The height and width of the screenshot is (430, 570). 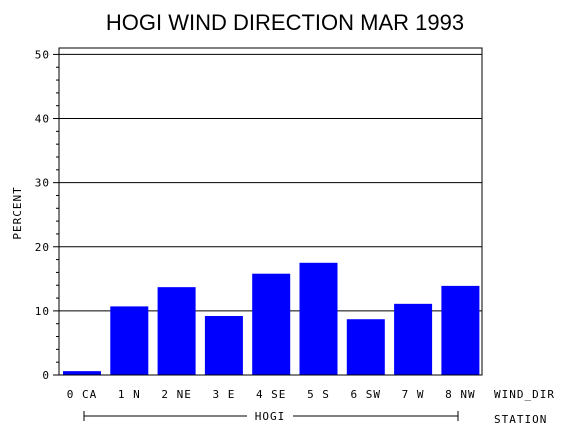 What do you see at coordinates (176, 394) in the screenshot?
I see `x-tick-label: 2 NE` at bounding box center [176, 394].